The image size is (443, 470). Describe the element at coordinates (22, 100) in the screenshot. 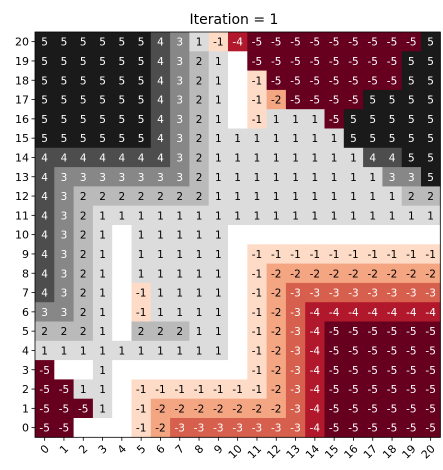

I see `y-tick-label: 17` at that location.